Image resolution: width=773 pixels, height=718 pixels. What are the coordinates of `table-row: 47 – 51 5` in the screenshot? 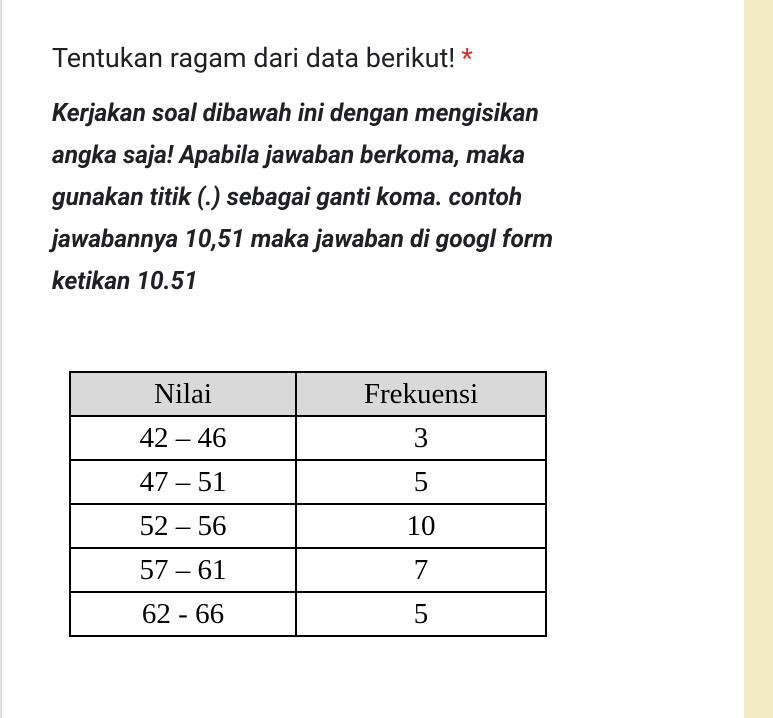 It's located at (308, 482).